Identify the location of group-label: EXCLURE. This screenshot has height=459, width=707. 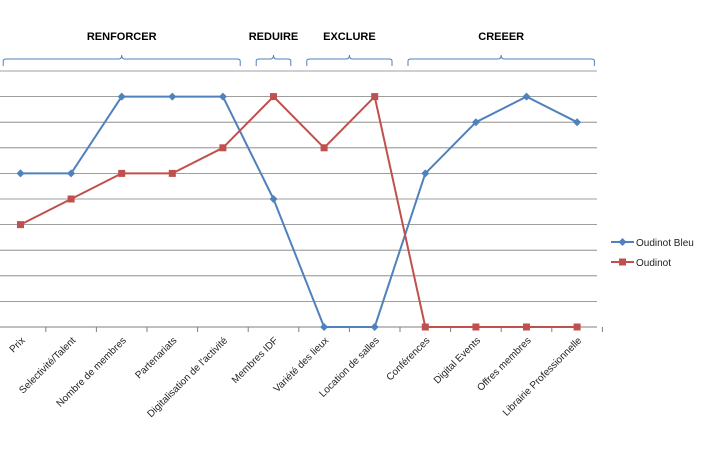
(349, 37).